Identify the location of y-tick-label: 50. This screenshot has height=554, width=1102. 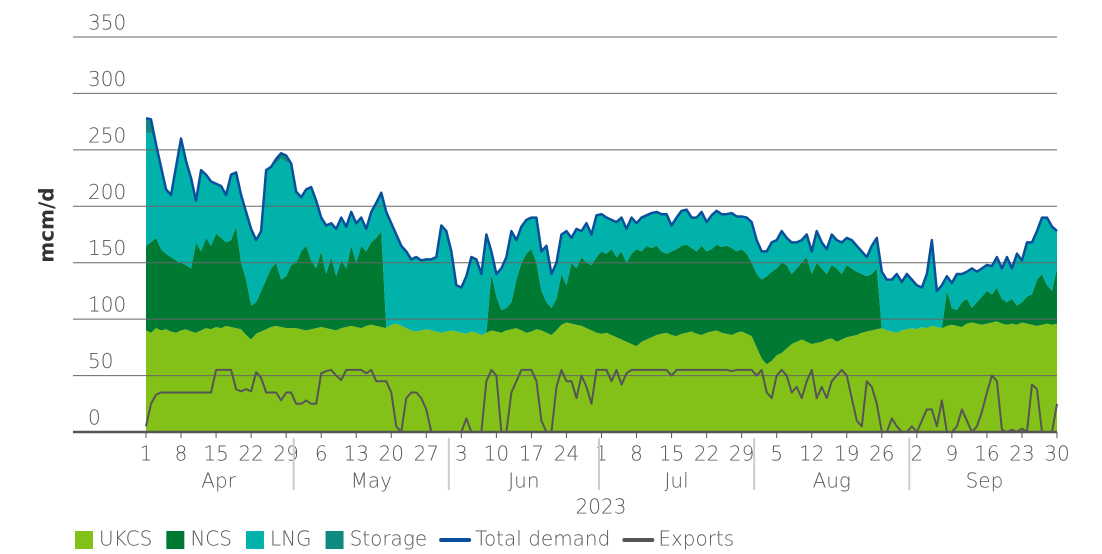
(100, 361).